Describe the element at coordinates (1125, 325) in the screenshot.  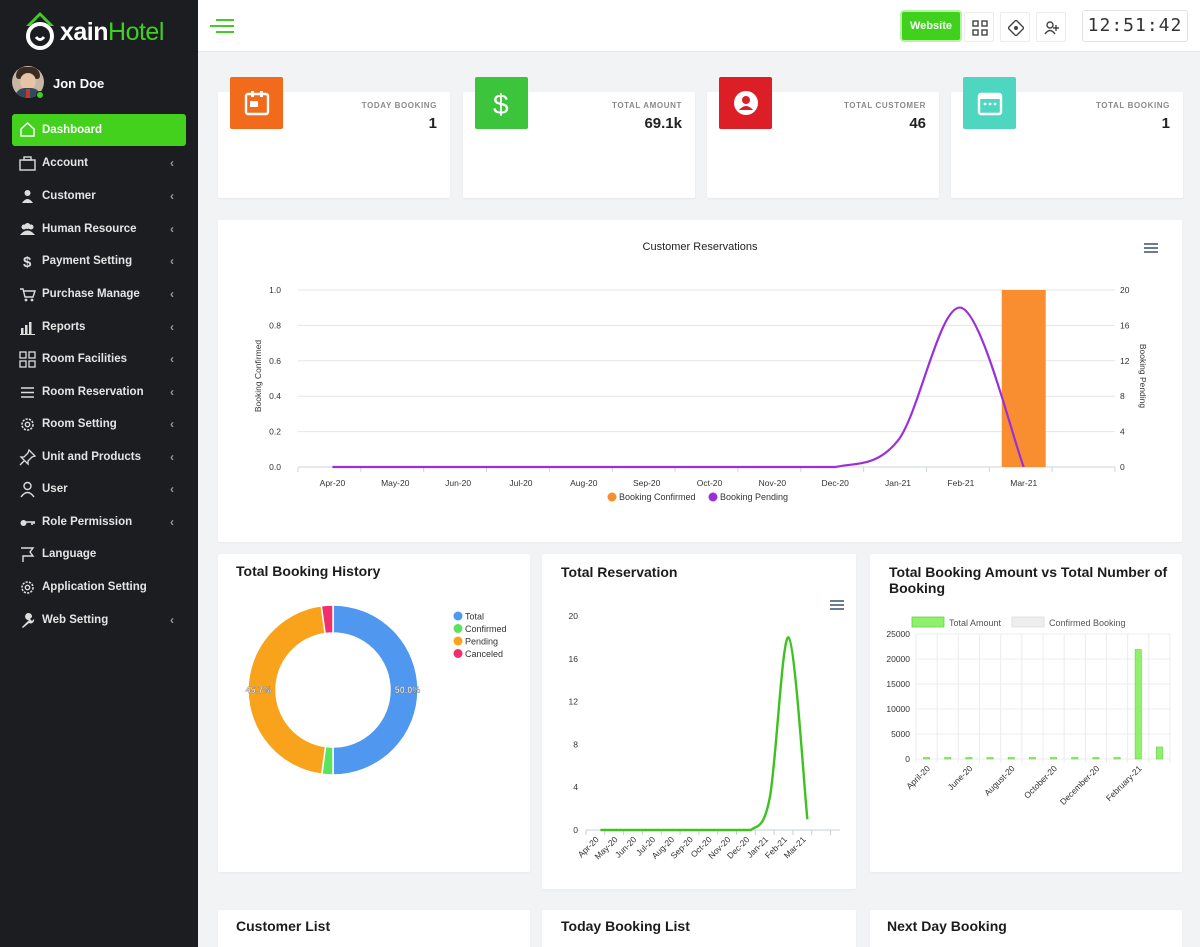
I see `y-right-tick-label: 16` at that location.